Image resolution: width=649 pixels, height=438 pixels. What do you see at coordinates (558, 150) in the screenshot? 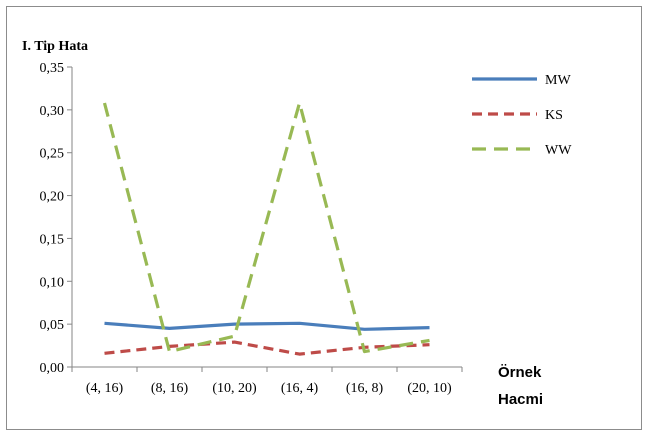
I see `legend-label-ww: WW` at bounding box center [558, 150].